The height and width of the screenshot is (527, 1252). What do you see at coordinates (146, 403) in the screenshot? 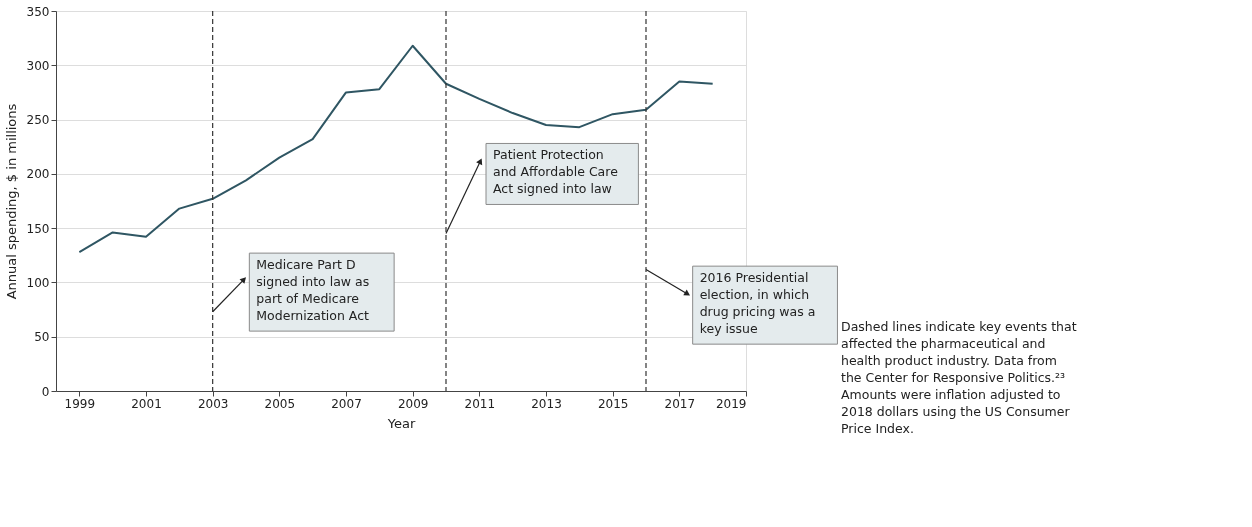
I see `x-tick-label: 2001` at bounding box center [146, 403].